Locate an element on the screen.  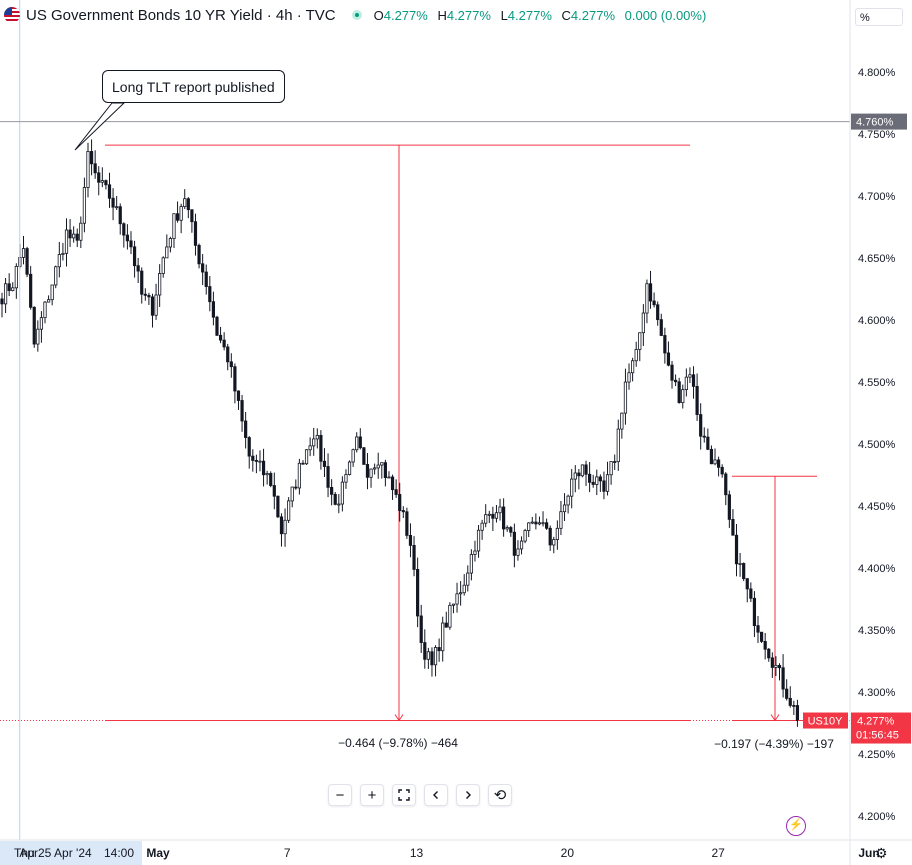
fit-screen-button is located at coordinates (404, 795).